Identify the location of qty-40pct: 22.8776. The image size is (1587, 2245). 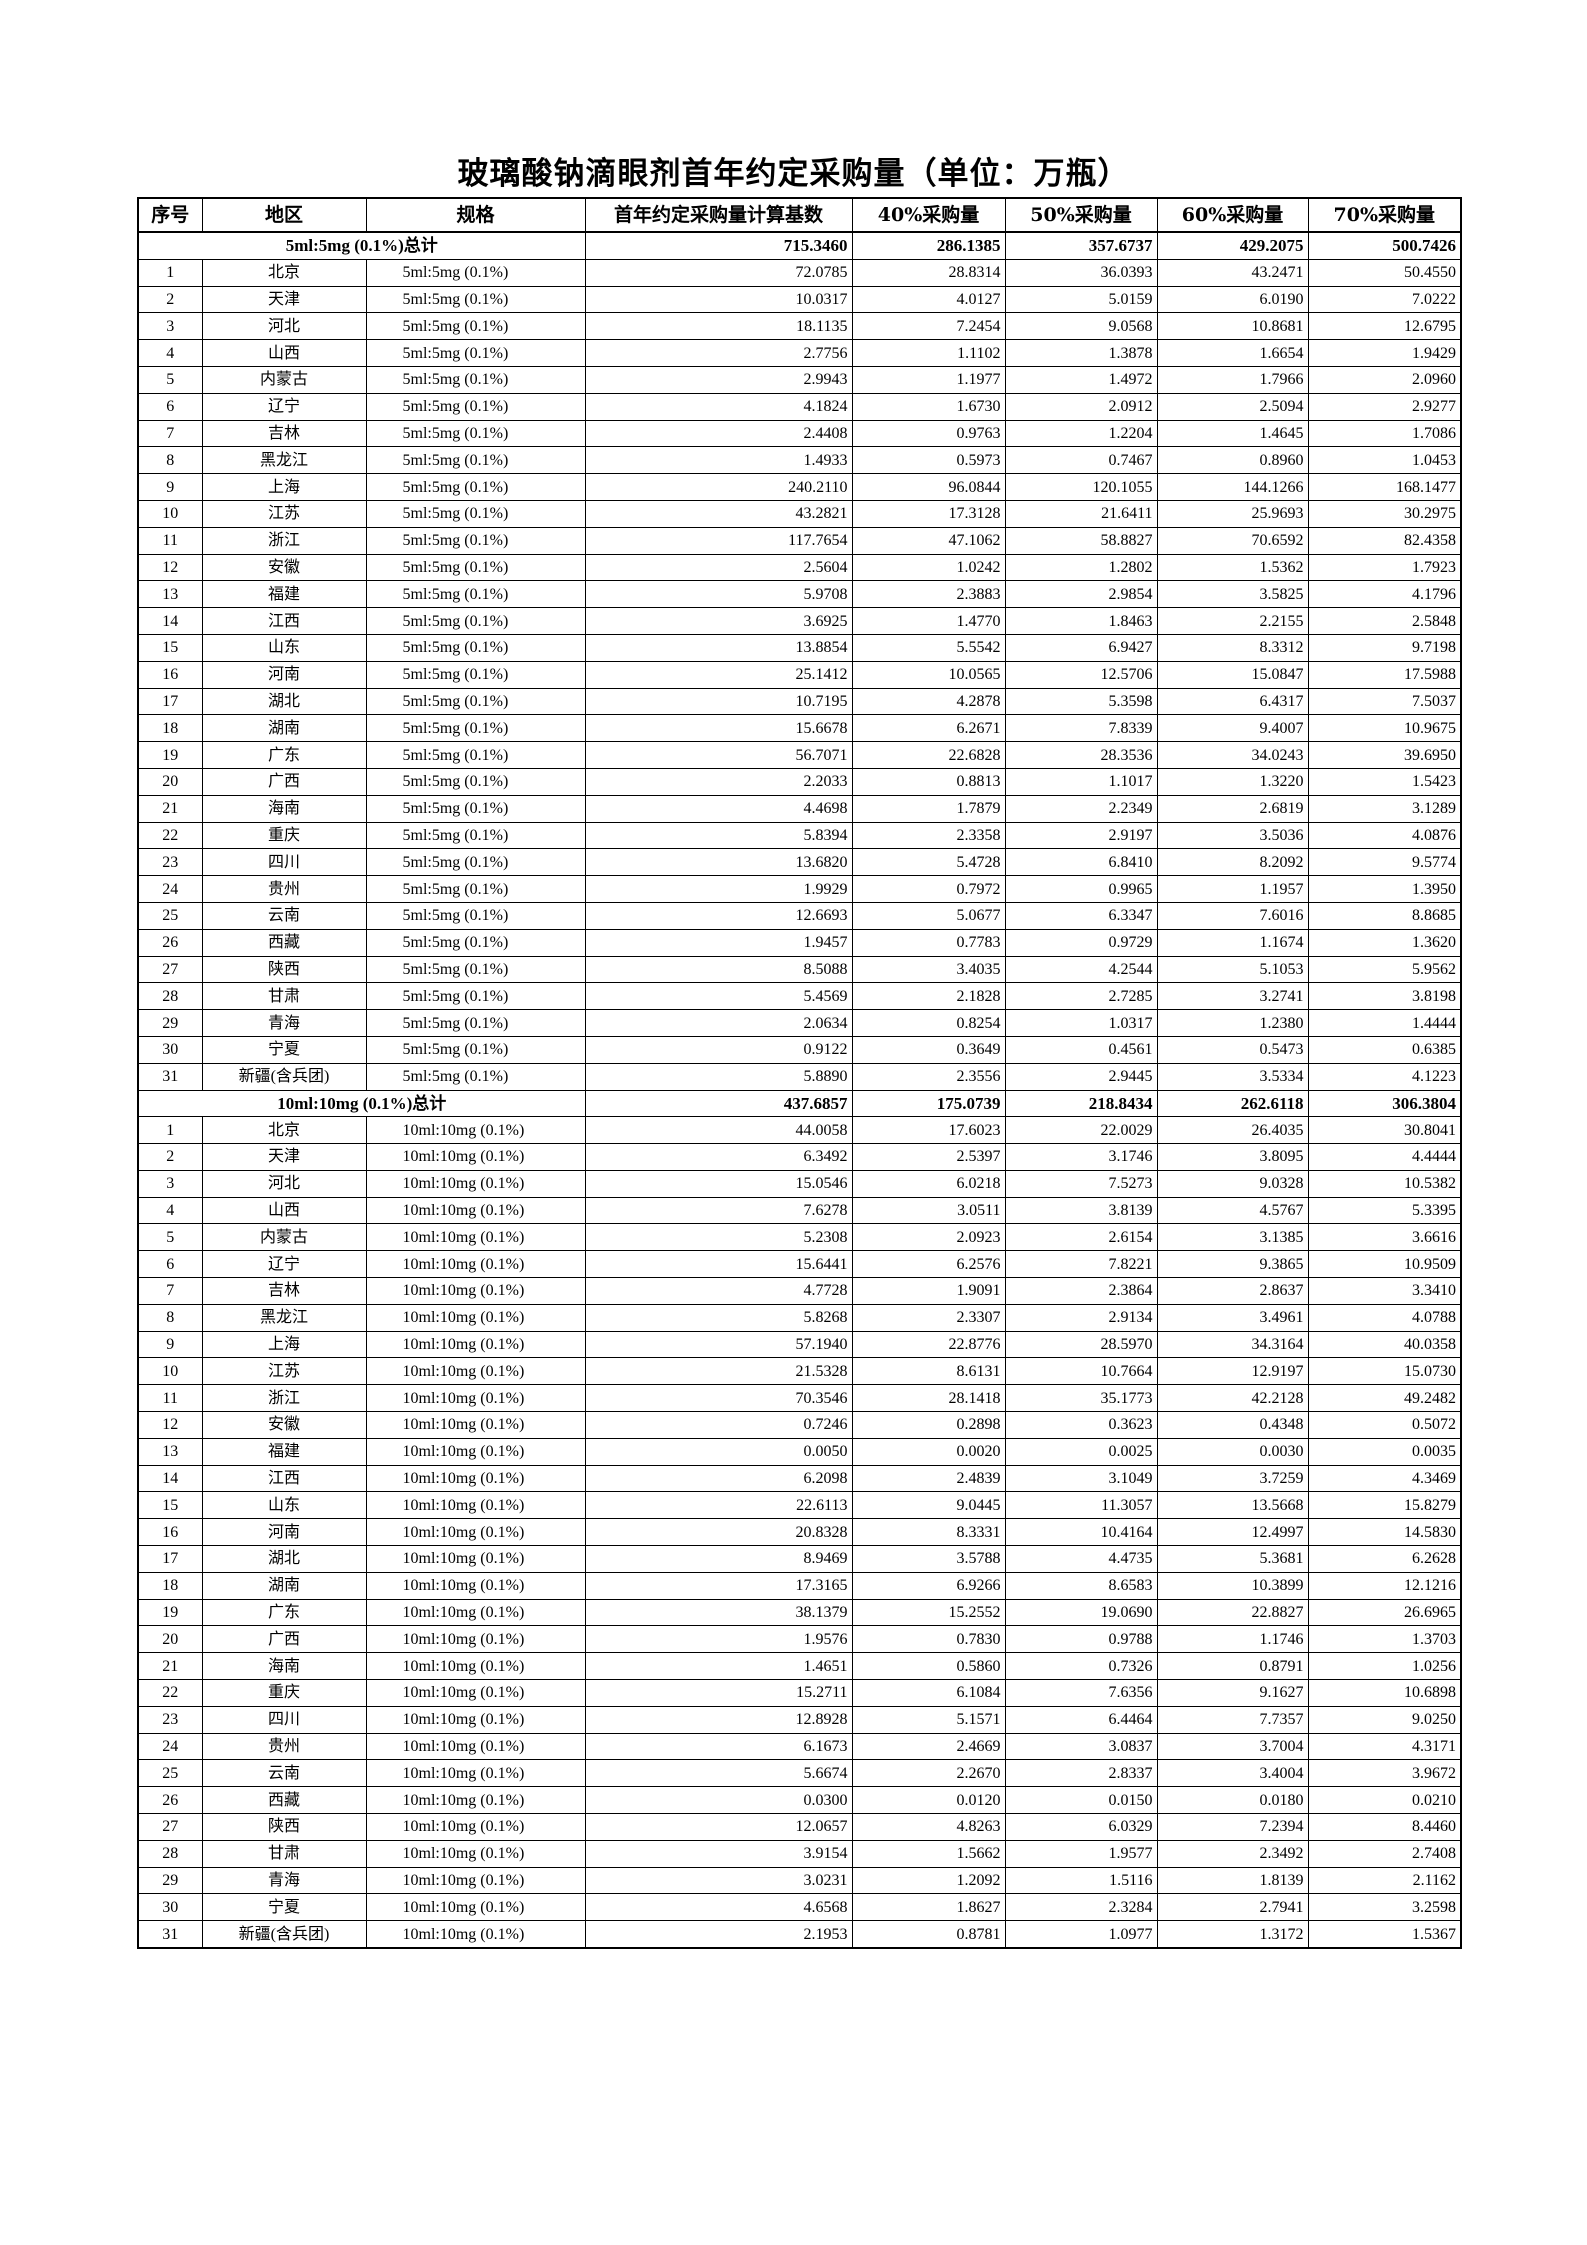
(928, 1344).